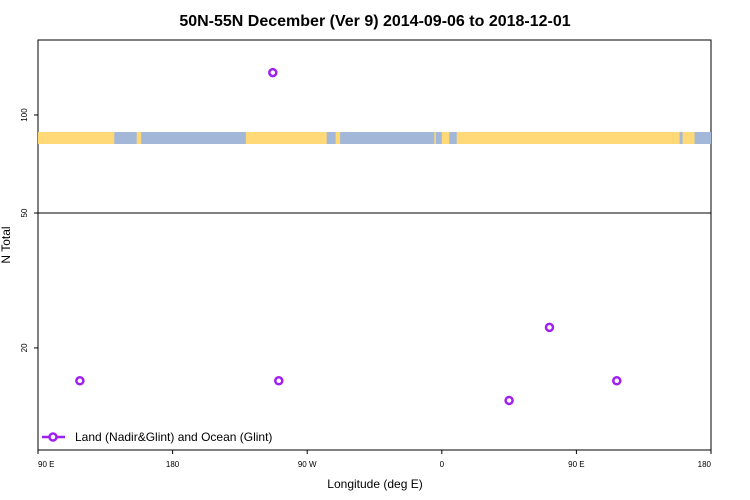  I want to click on legend-label: Land (Nadir&Glint) and Ocean (Glint), so click(173, 437).